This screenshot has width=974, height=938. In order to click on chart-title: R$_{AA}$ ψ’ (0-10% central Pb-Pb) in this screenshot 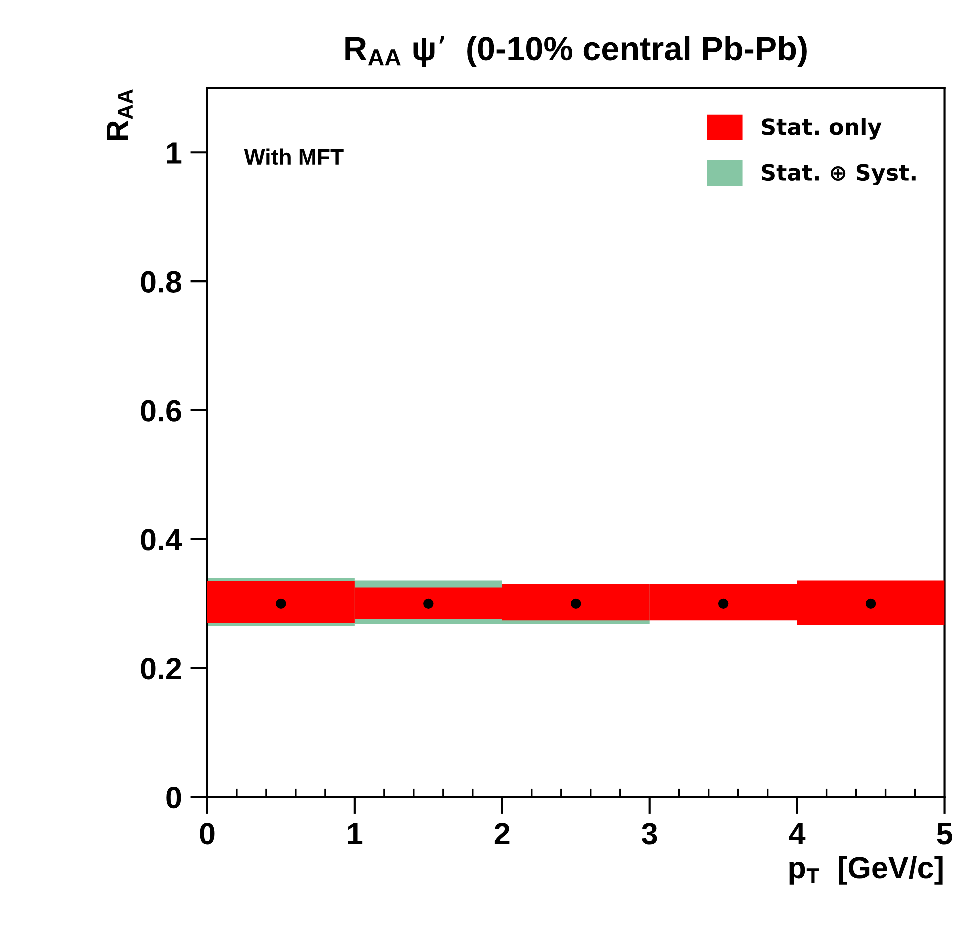, I will do `click(576, 52)`.